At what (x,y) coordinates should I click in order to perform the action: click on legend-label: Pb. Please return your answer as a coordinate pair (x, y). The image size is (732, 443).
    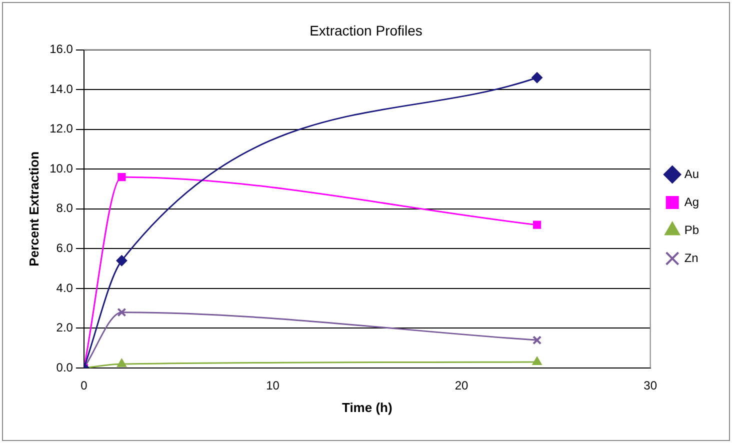
    Looking at the image, I should click on (692, 229).